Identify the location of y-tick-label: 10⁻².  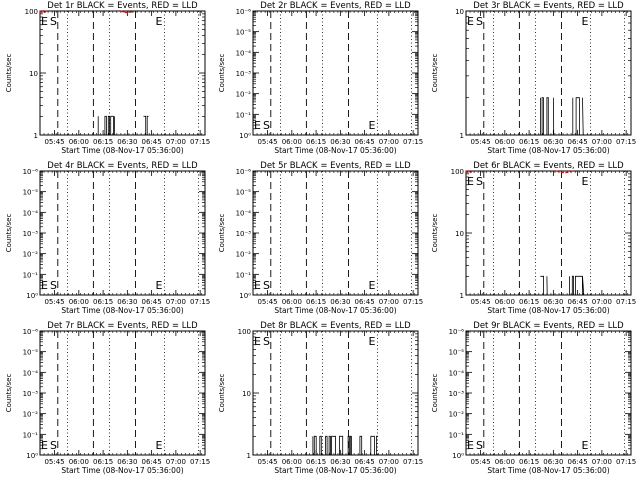
(31, 255).